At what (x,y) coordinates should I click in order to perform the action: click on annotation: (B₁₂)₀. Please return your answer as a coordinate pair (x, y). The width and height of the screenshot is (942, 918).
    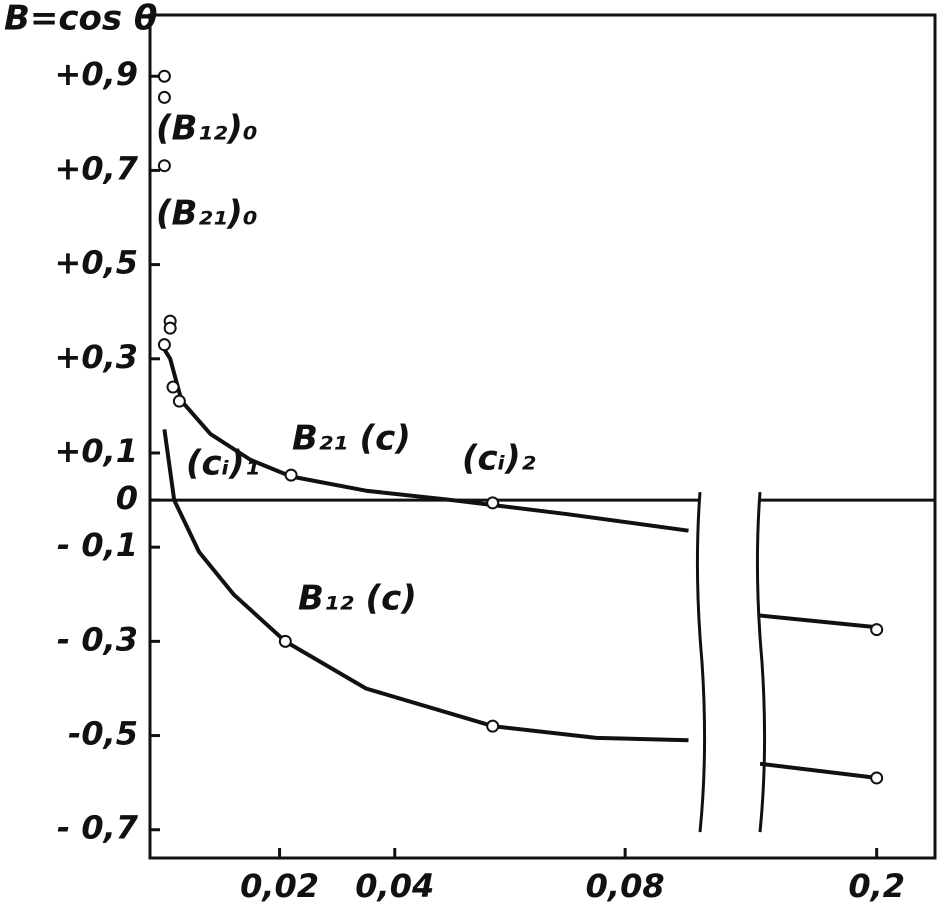
    Looking at the image, I should click on (207, 129).